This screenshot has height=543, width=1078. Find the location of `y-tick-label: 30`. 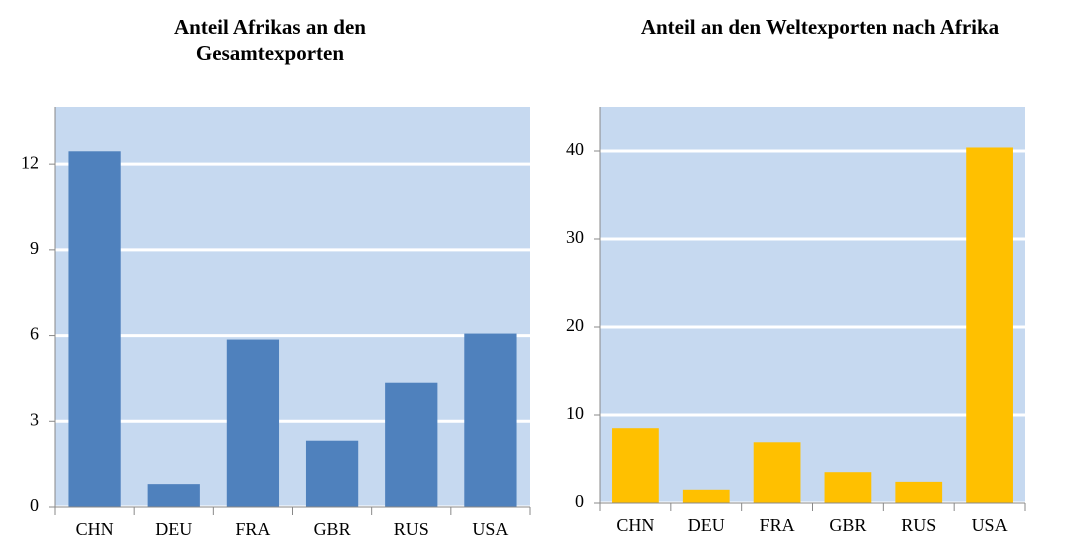

y-tick-label: 30 is located at coordinates (575, 237).